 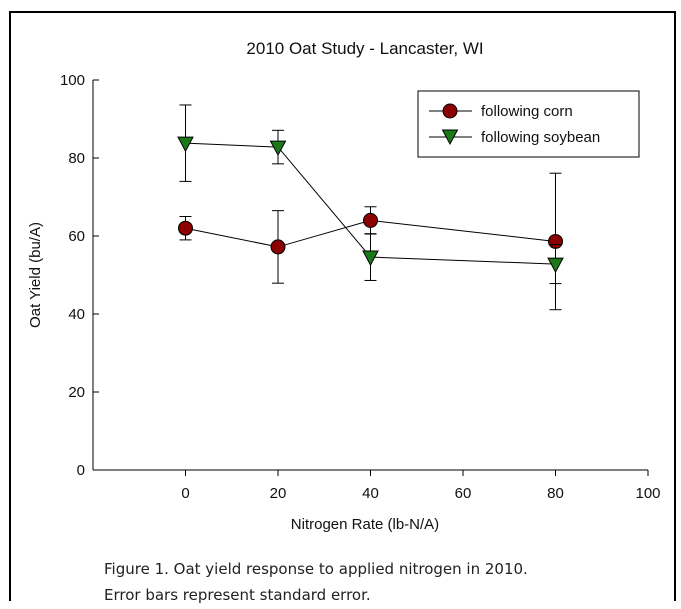 I want to click on y-tick-label: 40, so click(x=76, y=314).